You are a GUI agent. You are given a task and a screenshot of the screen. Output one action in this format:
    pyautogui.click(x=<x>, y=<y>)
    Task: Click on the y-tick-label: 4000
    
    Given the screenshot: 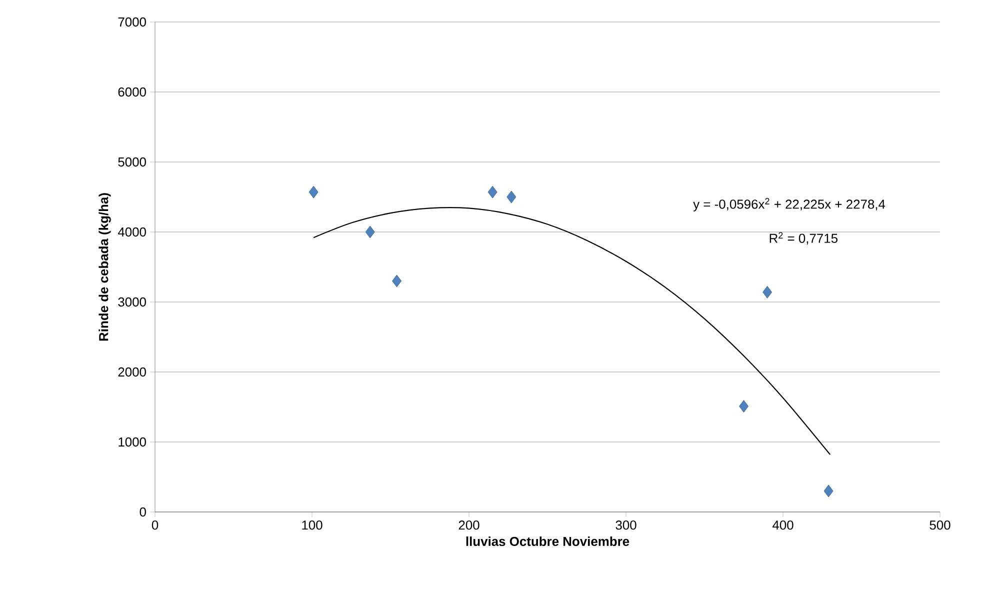 What is the action you would take?
    pyautogui.click(x=132, y=232)
    